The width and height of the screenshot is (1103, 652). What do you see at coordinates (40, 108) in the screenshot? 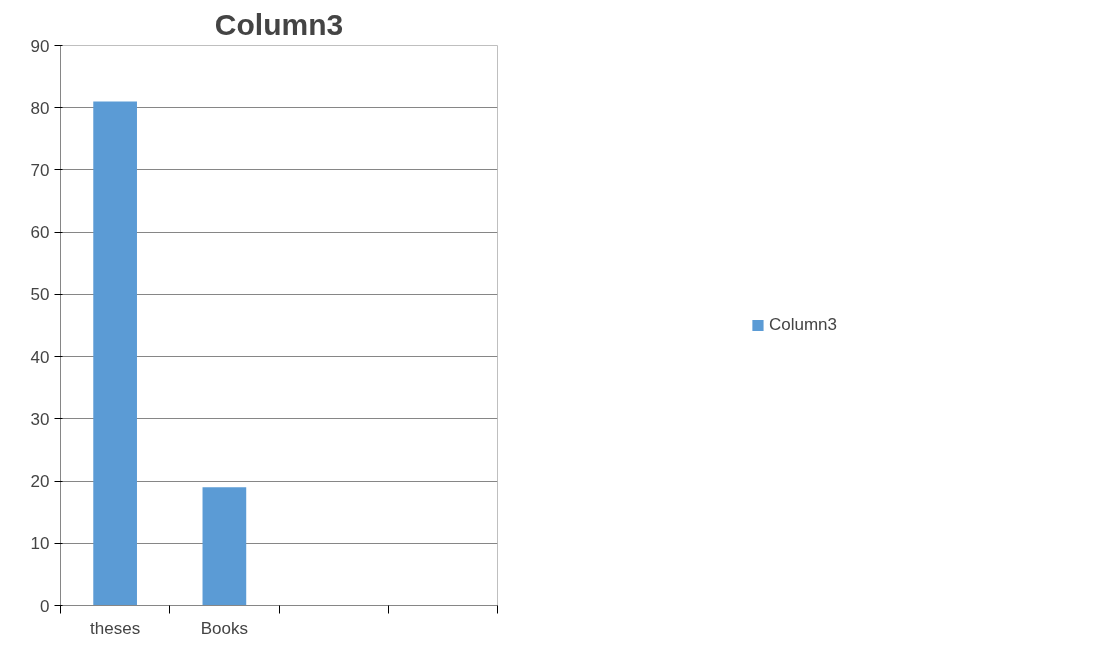
I see `y-tick-label: 80` at bounding box center [40, 108].